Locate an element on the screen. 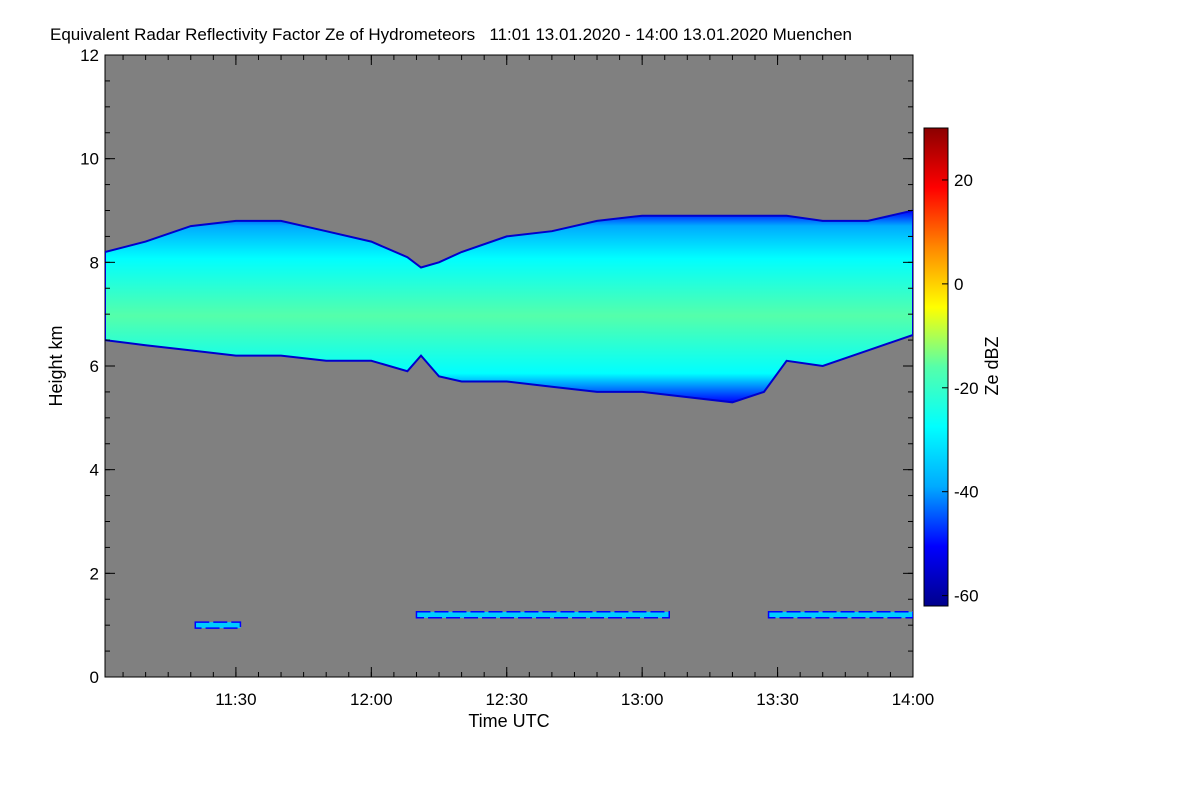 This screenshot has width=1200, height=800. layer-low-layer-left is located at coordinates (218, 625).